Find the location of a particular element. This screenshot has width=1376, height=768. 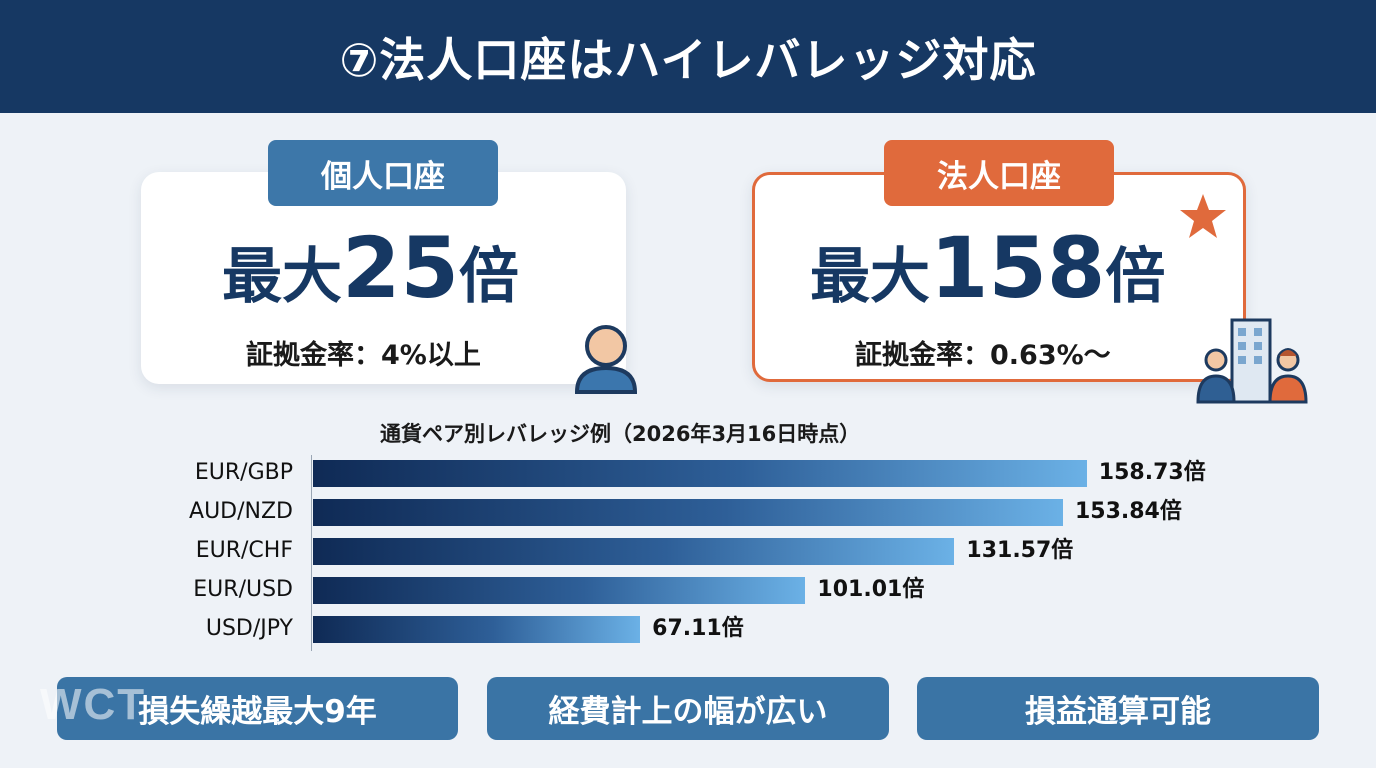

bar-value-label: 153.84倍 is located at coordinates (1128, 511).